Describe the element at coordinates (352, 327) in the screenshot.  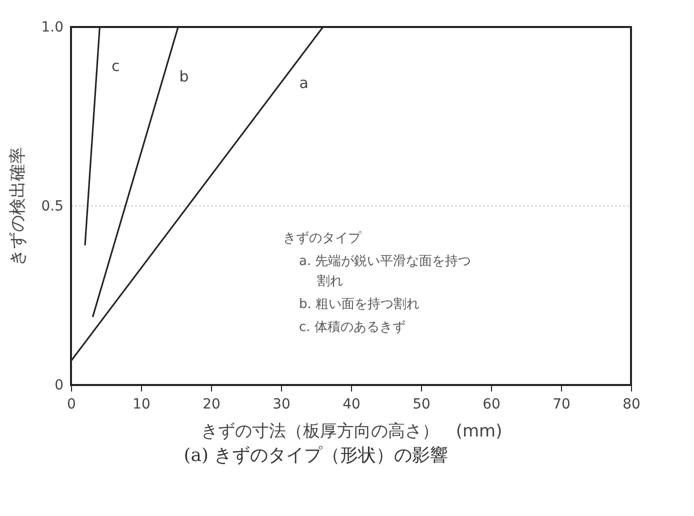
I see `annotation: c. 体積のあるきず` at that location.